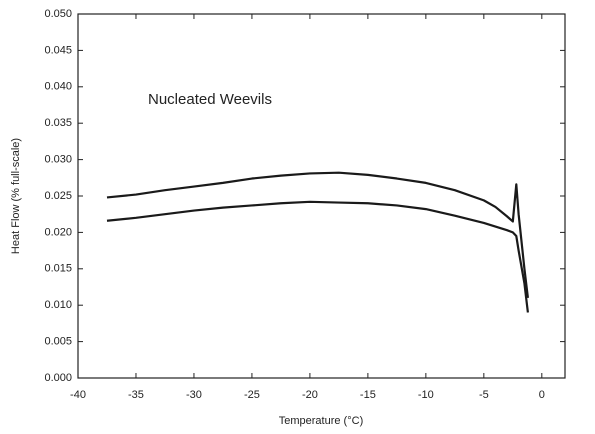  I want to click on y-tick-label: 0.035, so click(58, 123).